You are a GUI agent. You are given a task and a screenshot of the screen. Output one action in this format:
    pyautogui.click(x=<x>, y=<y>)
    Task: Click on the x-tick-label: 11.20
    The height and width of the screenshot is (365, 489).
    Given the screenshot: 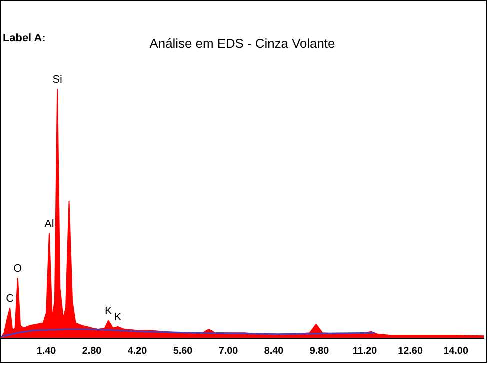 What is the action you would take?
    pyautogui.click(x=365, y=351)
    